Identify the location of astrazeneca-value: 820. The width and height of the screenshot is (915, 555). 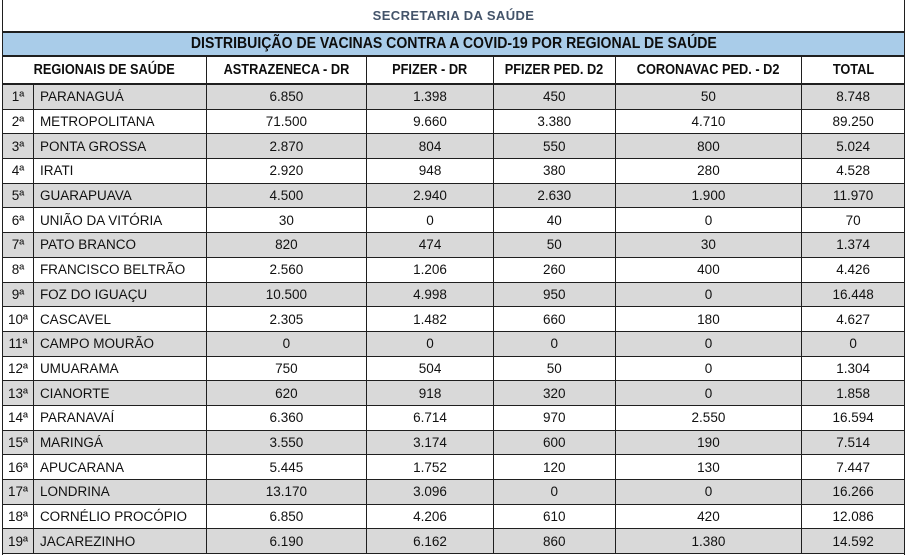
(287, 245).